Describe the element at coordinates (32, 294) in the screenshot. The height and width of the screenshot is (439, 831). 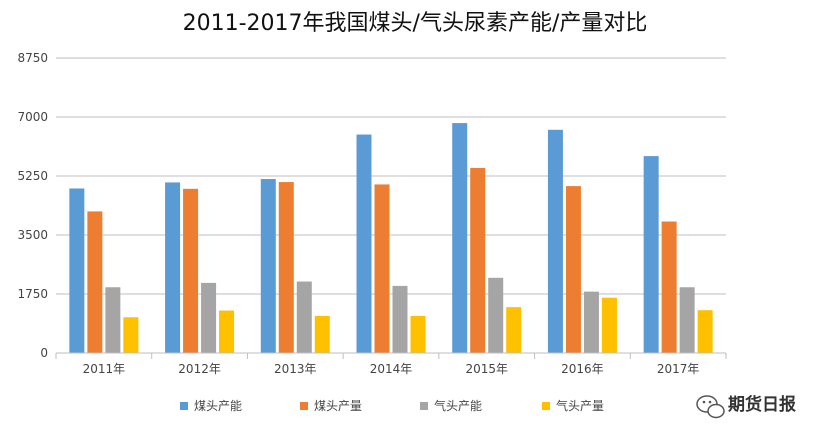
I see `y-tick-label: 1750` at that location.